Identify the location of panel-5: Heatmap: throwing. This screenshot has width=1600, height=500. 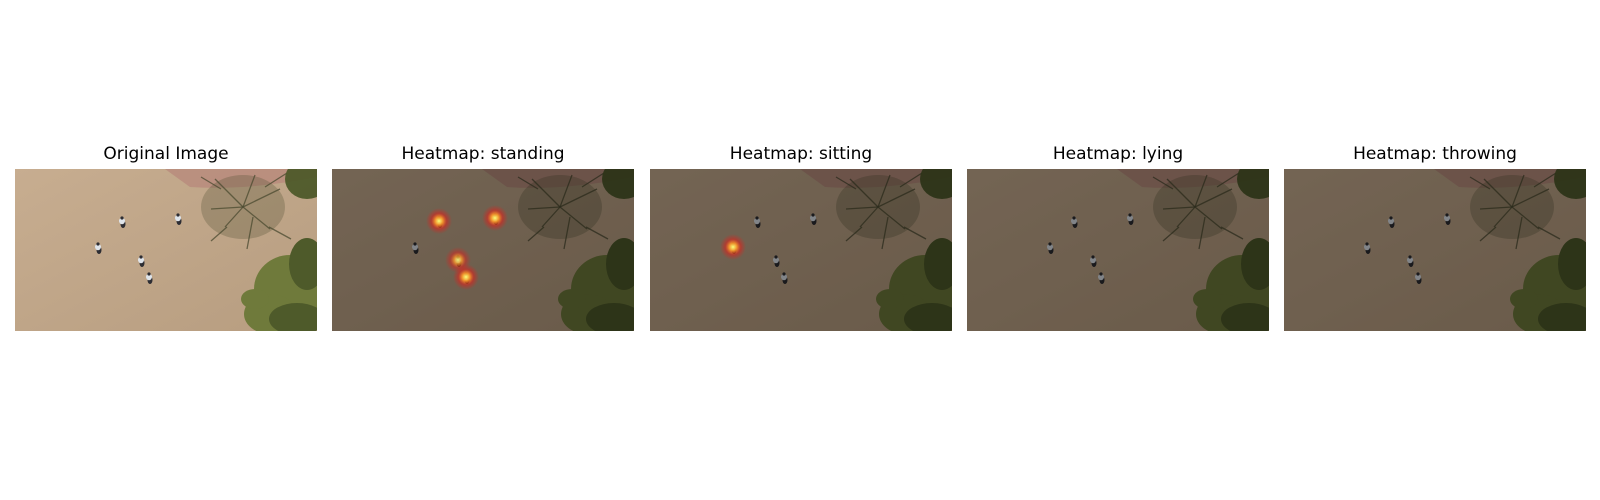
(1435, 236).